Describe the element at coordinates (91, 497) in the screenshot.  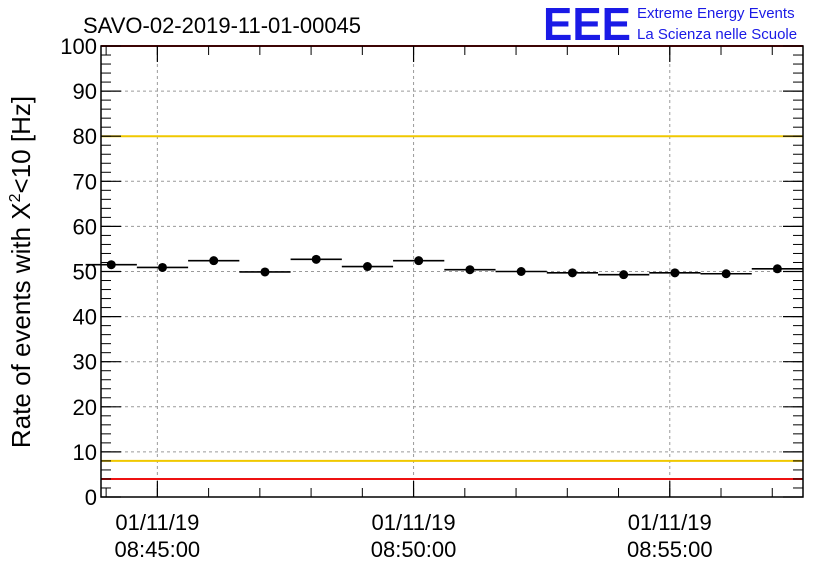
I see `y-tick-label: 0` at that location.